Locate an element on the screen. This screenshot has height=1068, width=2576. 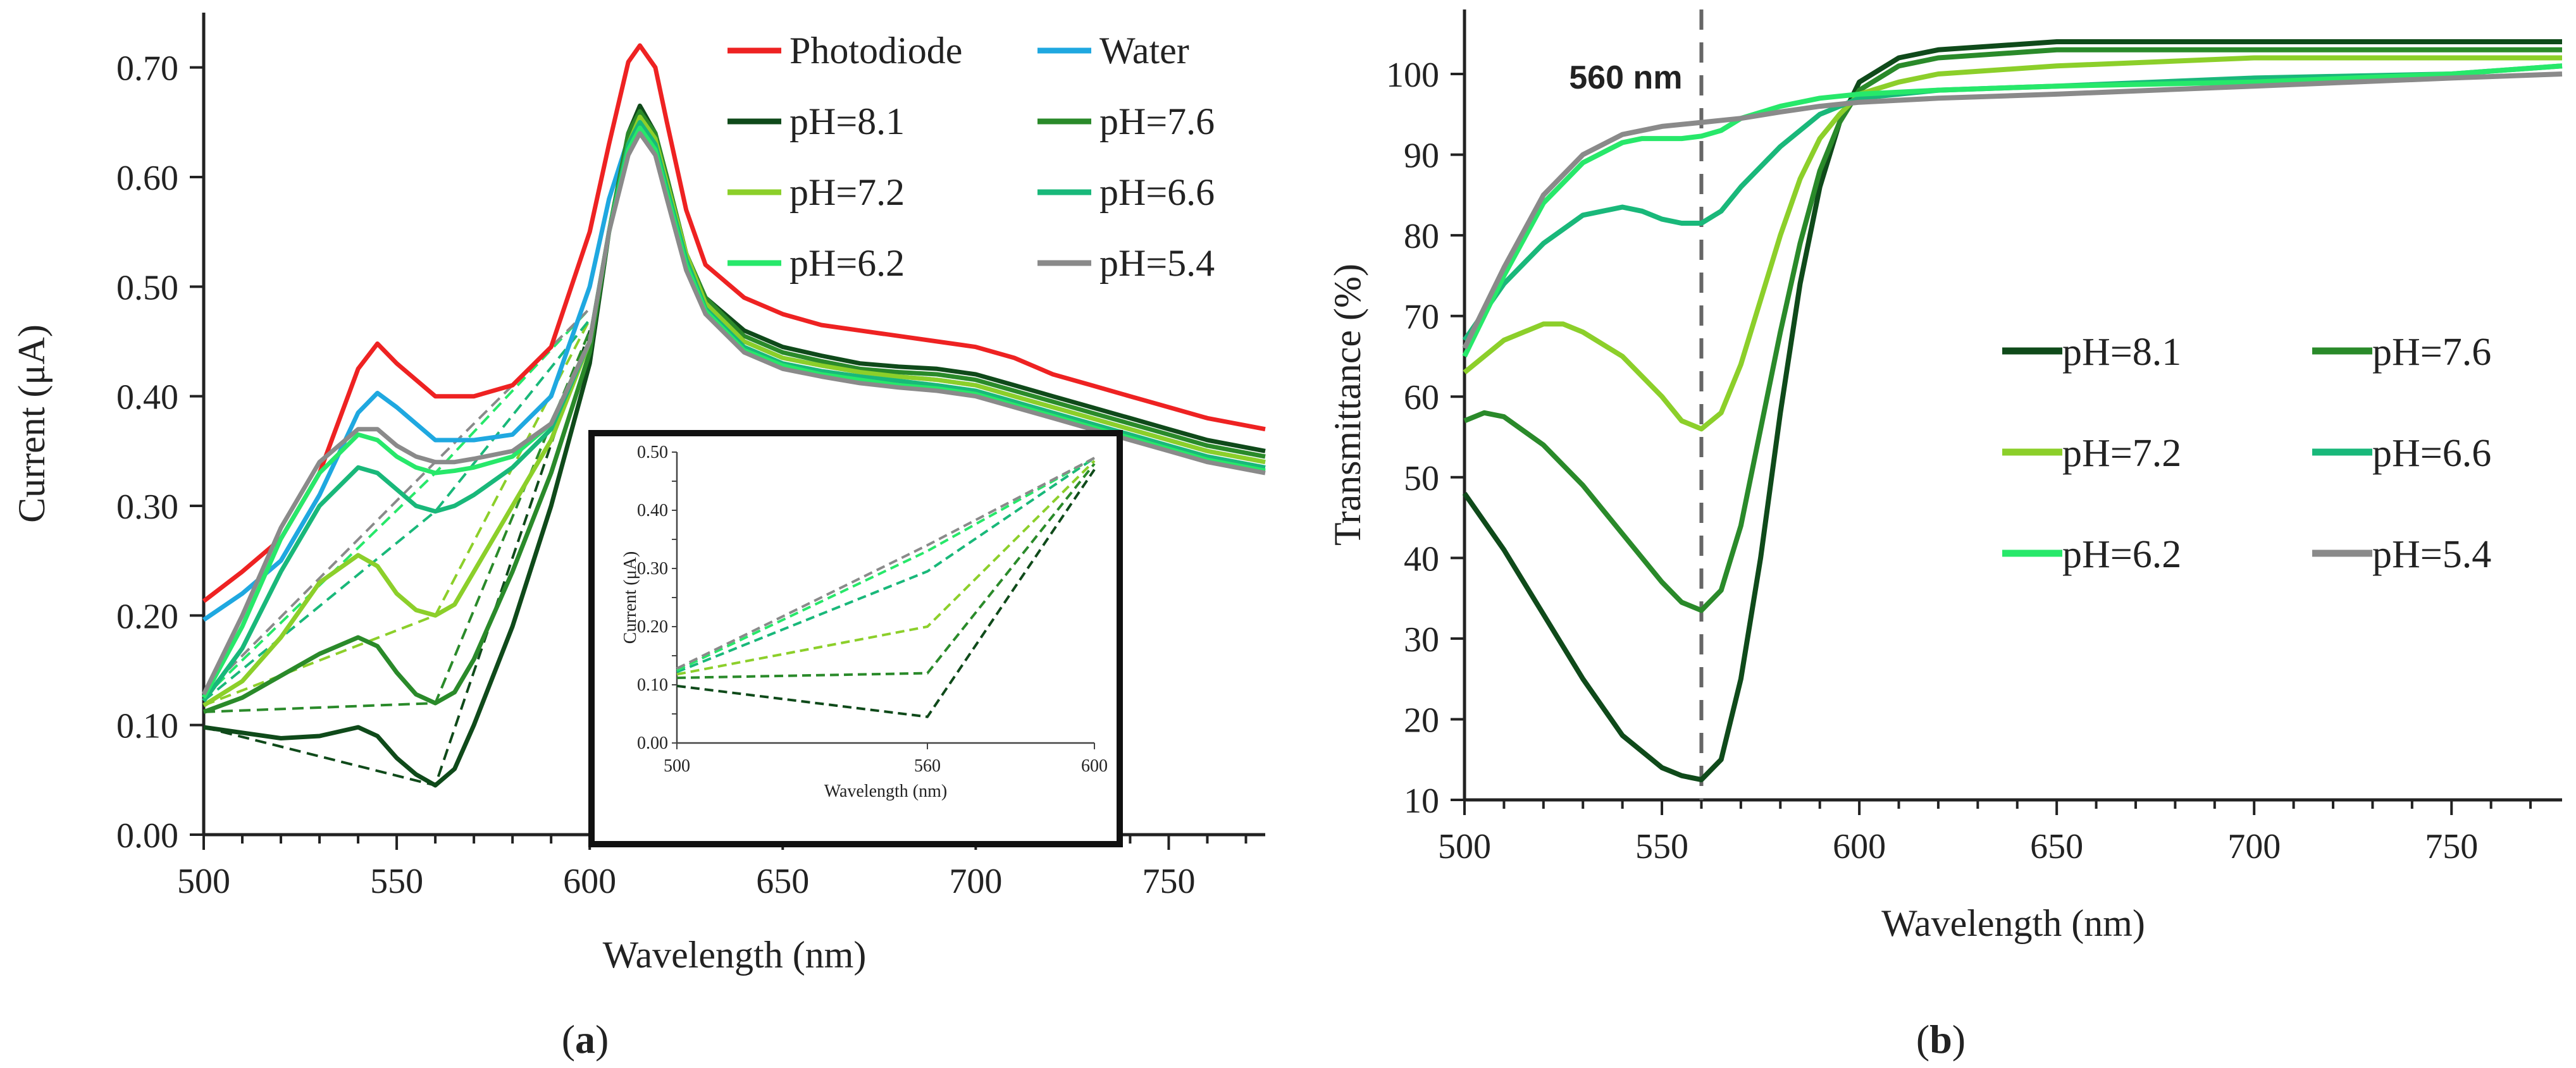
panel-a-y-tick-label: 0.20 is located at coordinates (147, 616).